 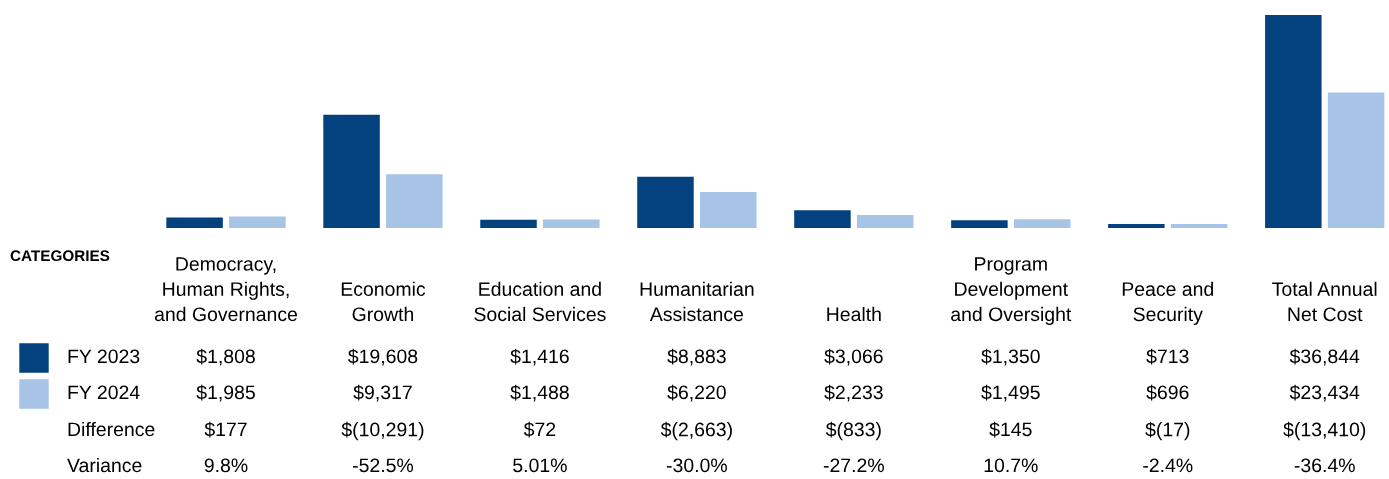 What do you see at coordinates (1324, 465) in the screenshot?
I see `text: -36.4%` at bounding box center [1324, 465].